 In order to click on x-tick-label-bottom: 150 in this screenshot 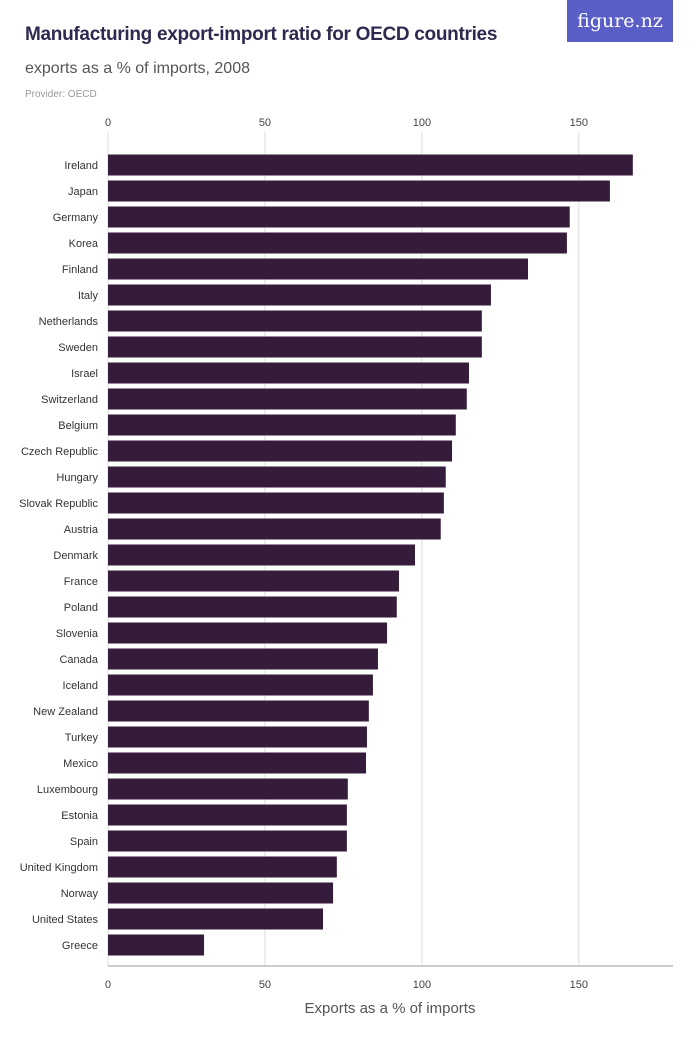, I will do `click(579, 985)`.